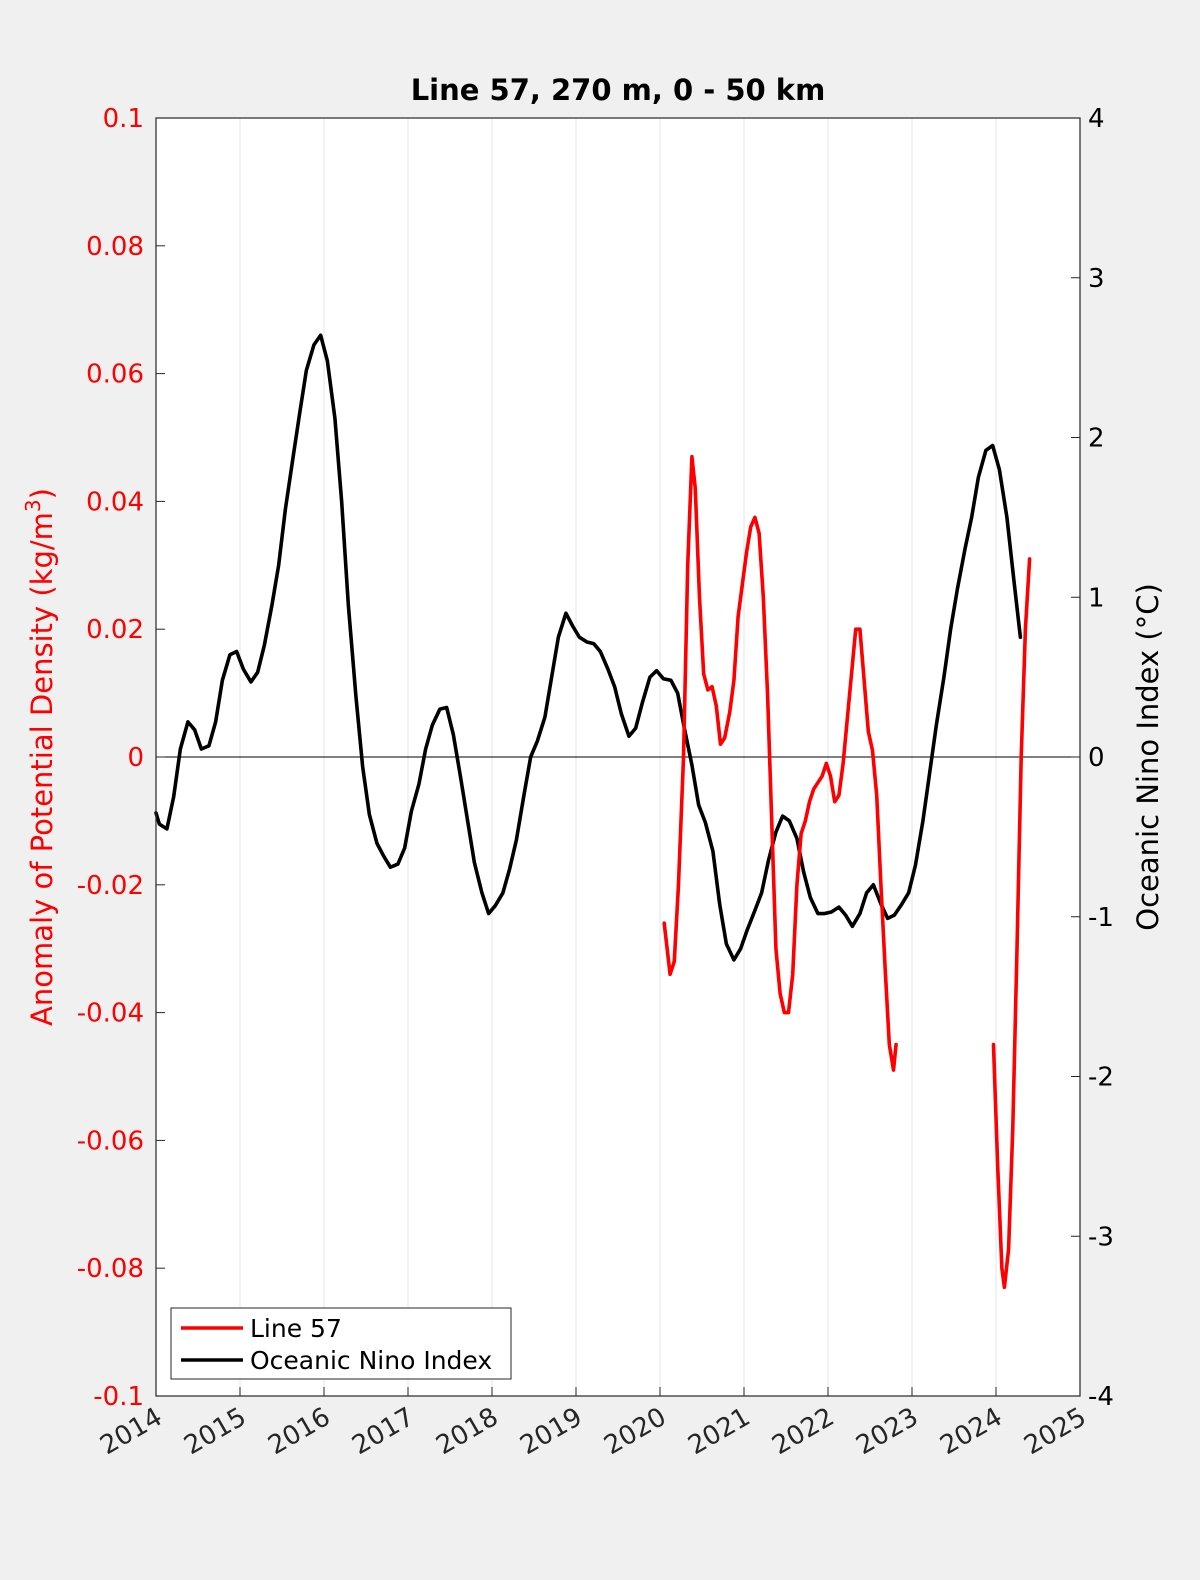  I want to click on y-right-tick-label: -2, so click(1101, 1078).